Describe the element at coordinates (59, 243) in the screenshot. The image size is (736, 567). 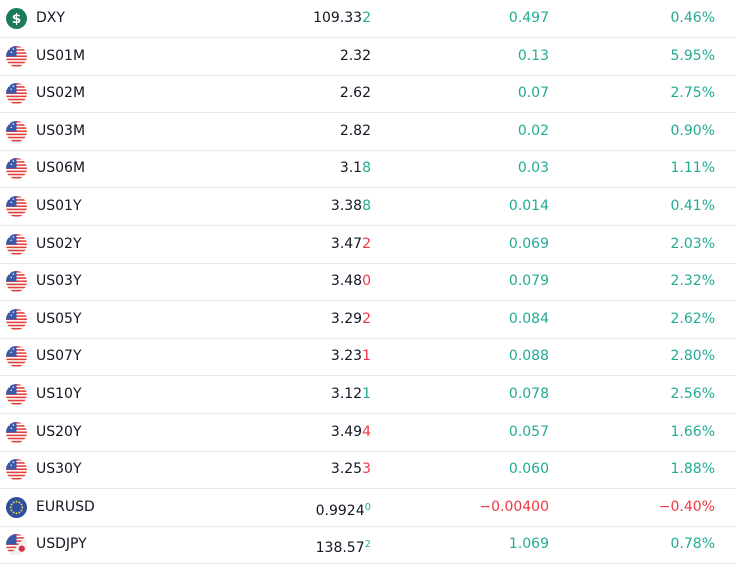
I see `symbol: US02Y` at that location.